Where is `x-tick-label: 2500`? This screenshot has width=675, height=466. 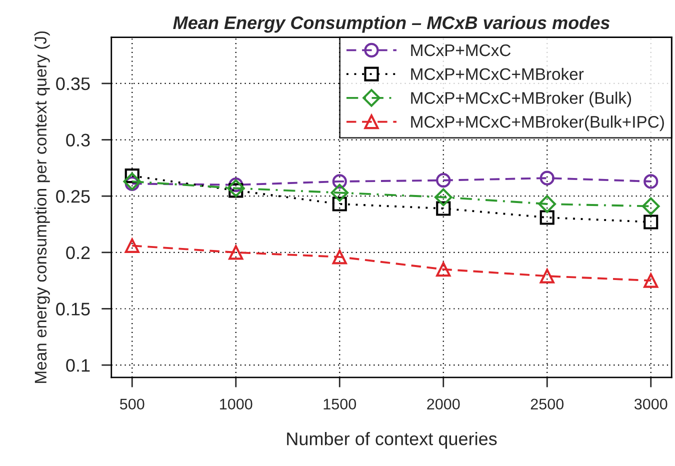 x-tick-label: 2500 is located at coordinates (547, 404).